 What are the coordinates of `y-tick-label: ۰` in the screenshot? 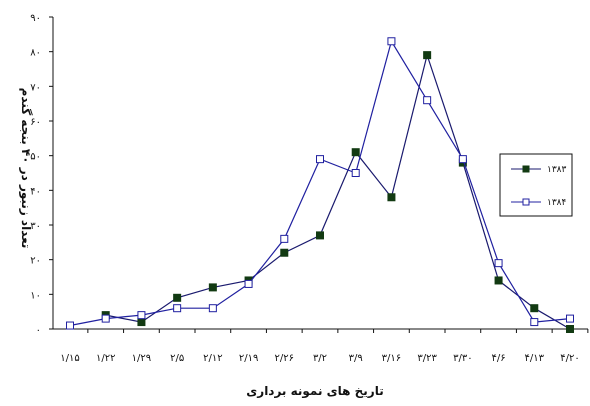 It's located at (38, 330).